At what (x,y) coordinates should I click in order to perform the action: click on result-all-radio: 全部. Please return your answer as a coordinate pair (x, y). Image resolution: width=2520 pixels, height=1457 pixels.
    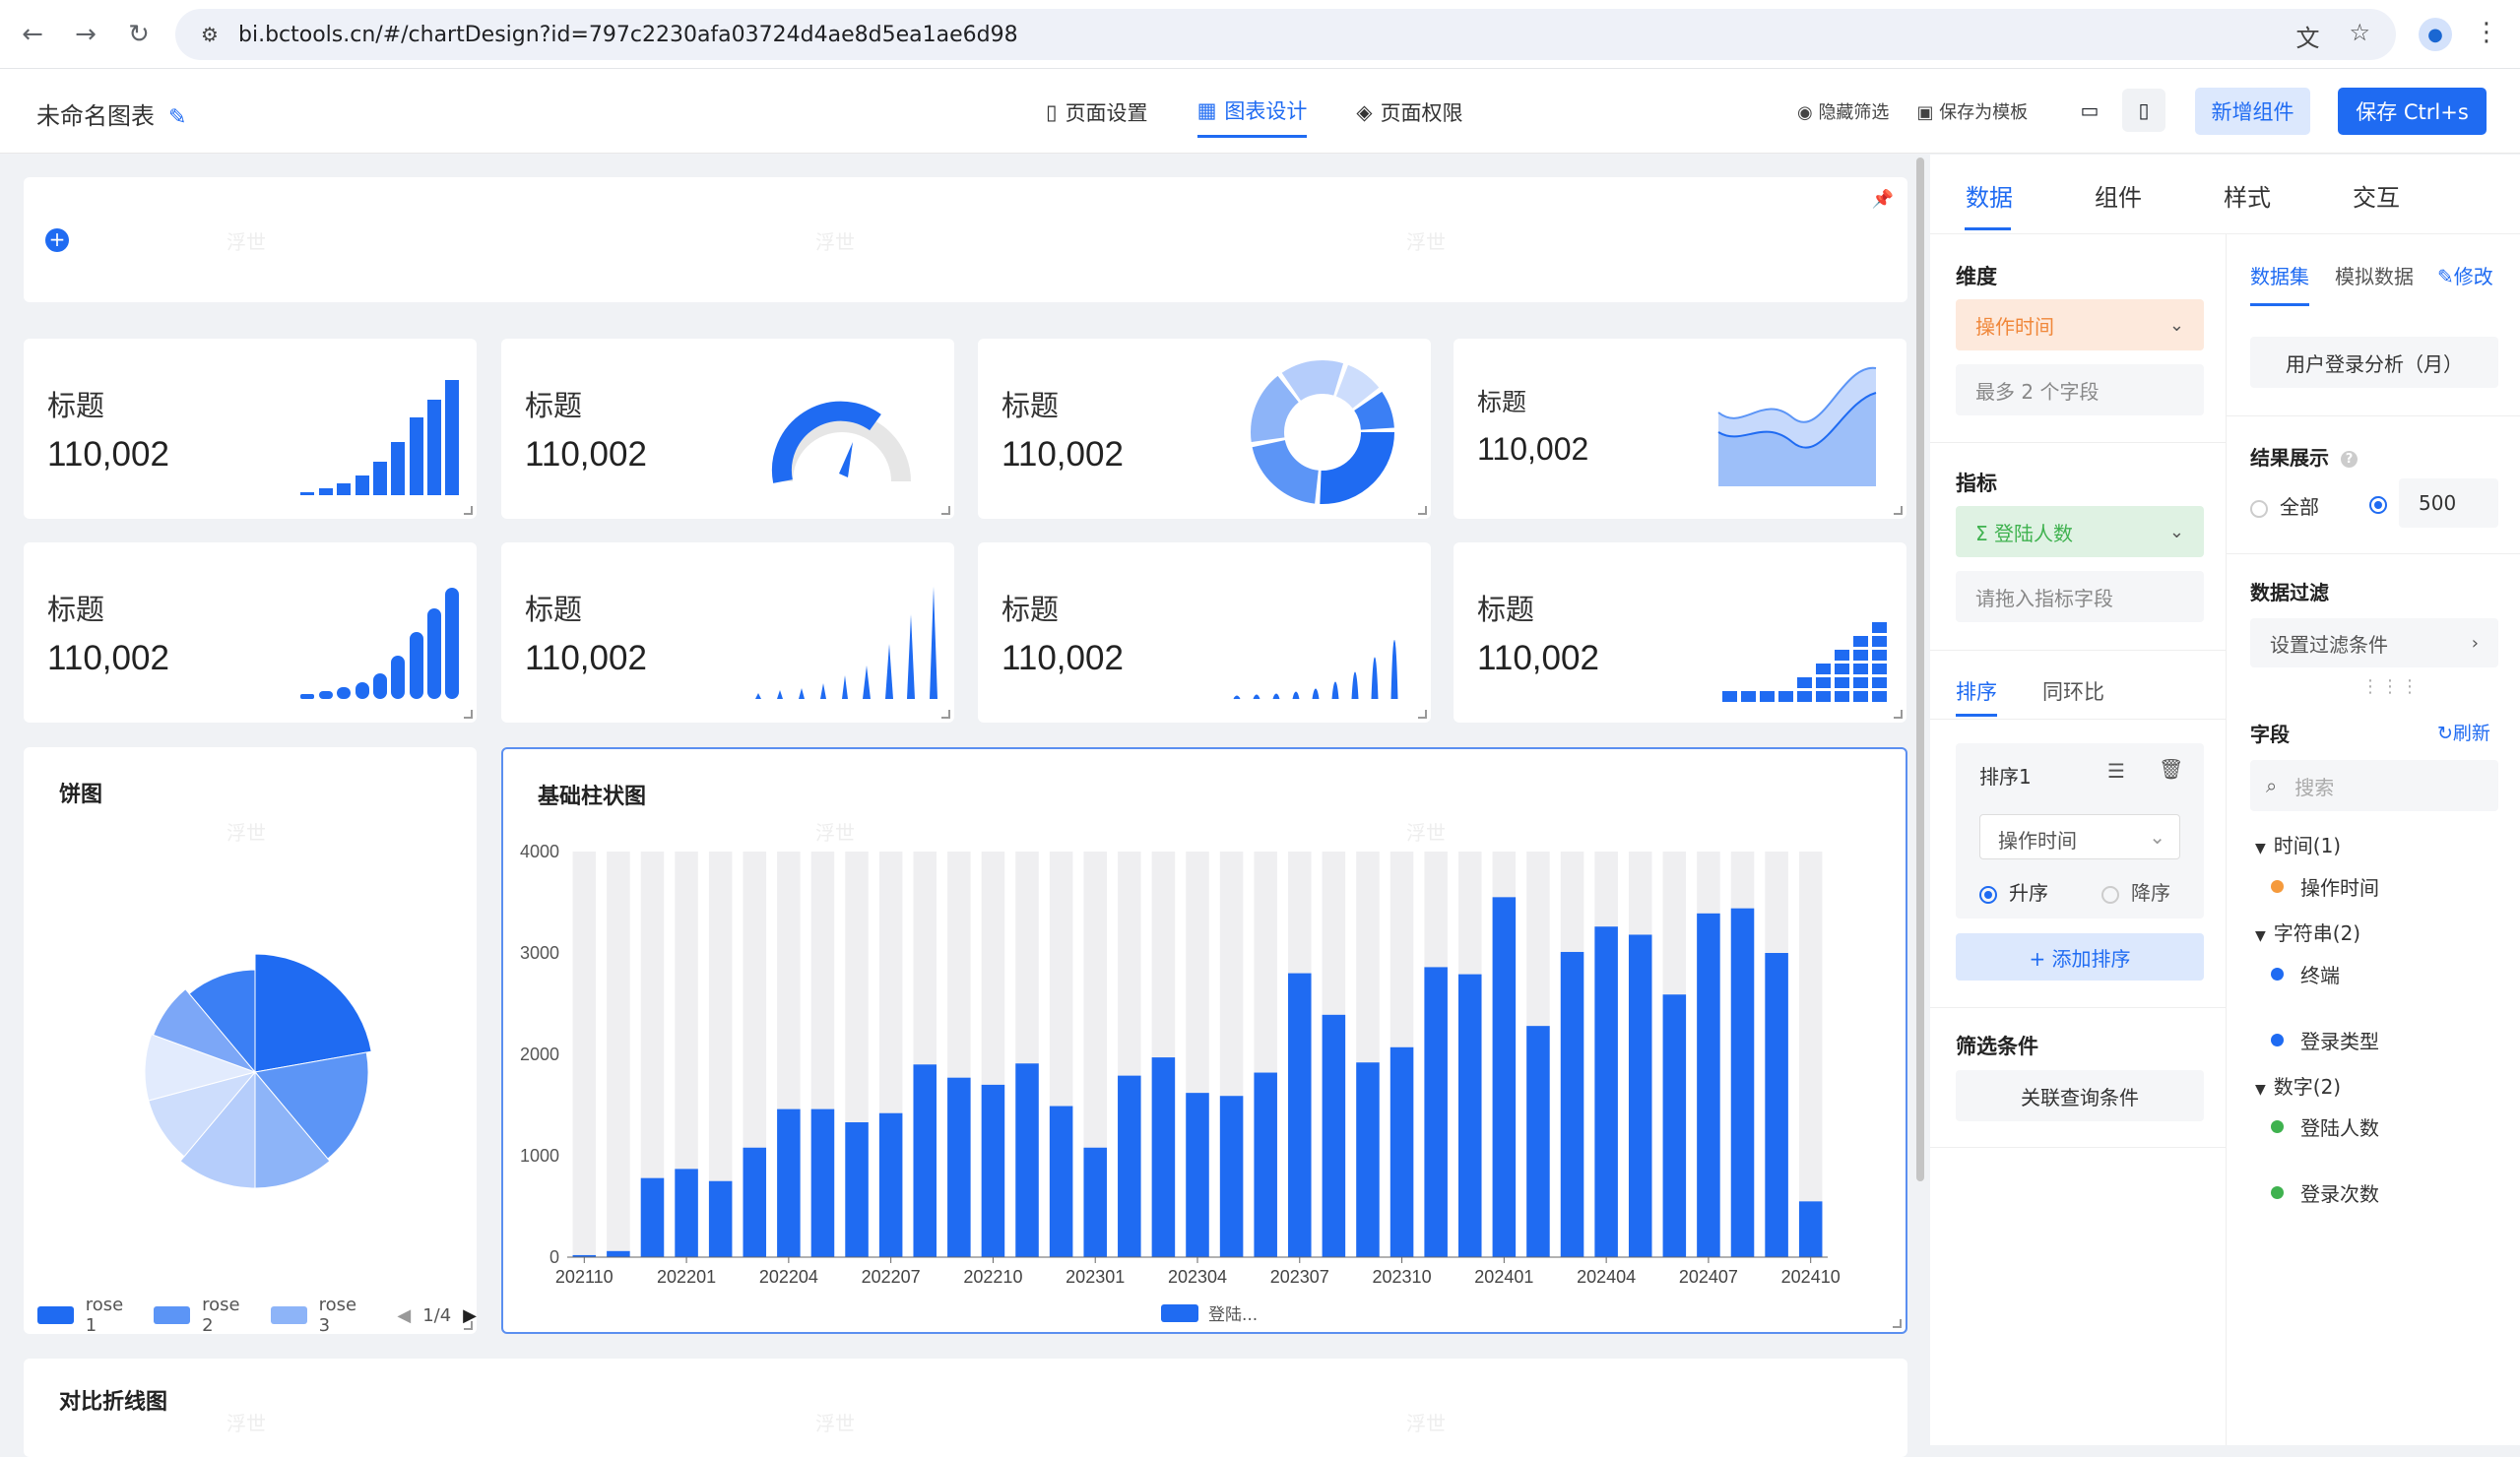
    Looking at the image, I should click on (2284, 505).